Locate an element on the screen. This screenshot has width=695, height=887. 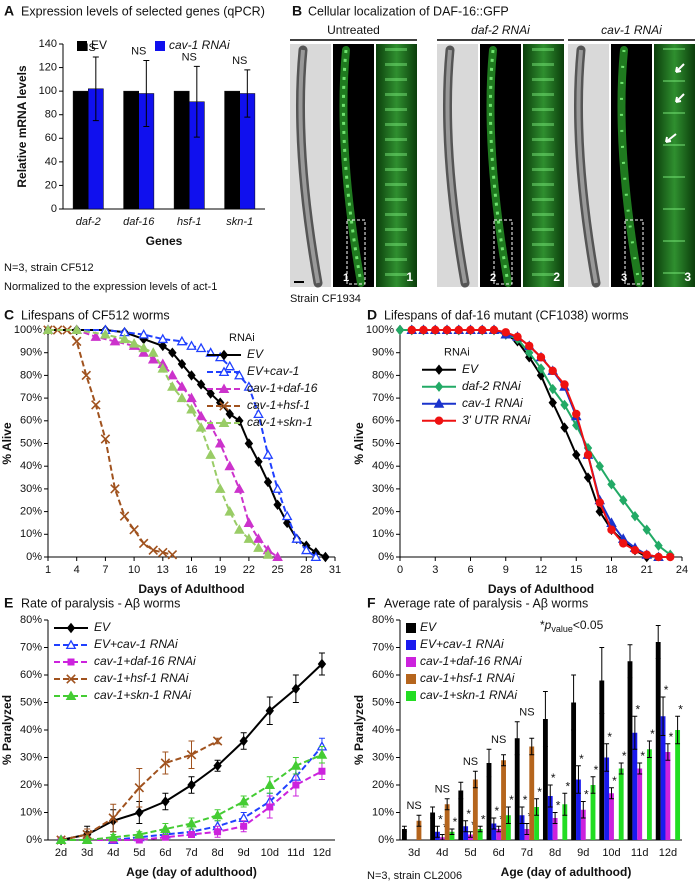
panel-title: Cellular localization of DAF-16::GFP is located at coordinates (408, 11).